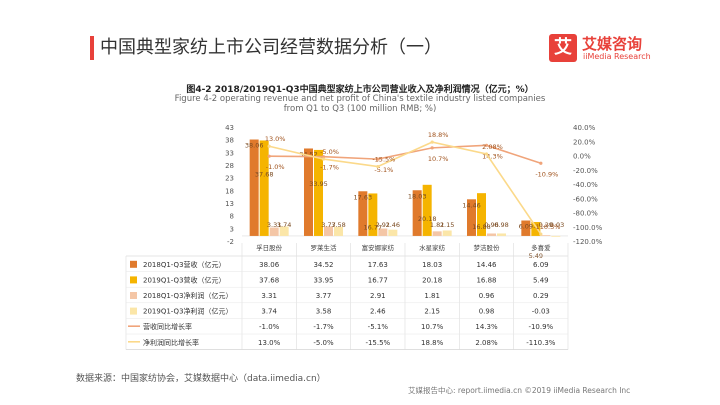 The width and height of the screenshot is (720, 405). What do you see at coordinates (329, 168) in the screenshot?
I see `line-data-label: -1.7%` at bounding box center [329, 168].